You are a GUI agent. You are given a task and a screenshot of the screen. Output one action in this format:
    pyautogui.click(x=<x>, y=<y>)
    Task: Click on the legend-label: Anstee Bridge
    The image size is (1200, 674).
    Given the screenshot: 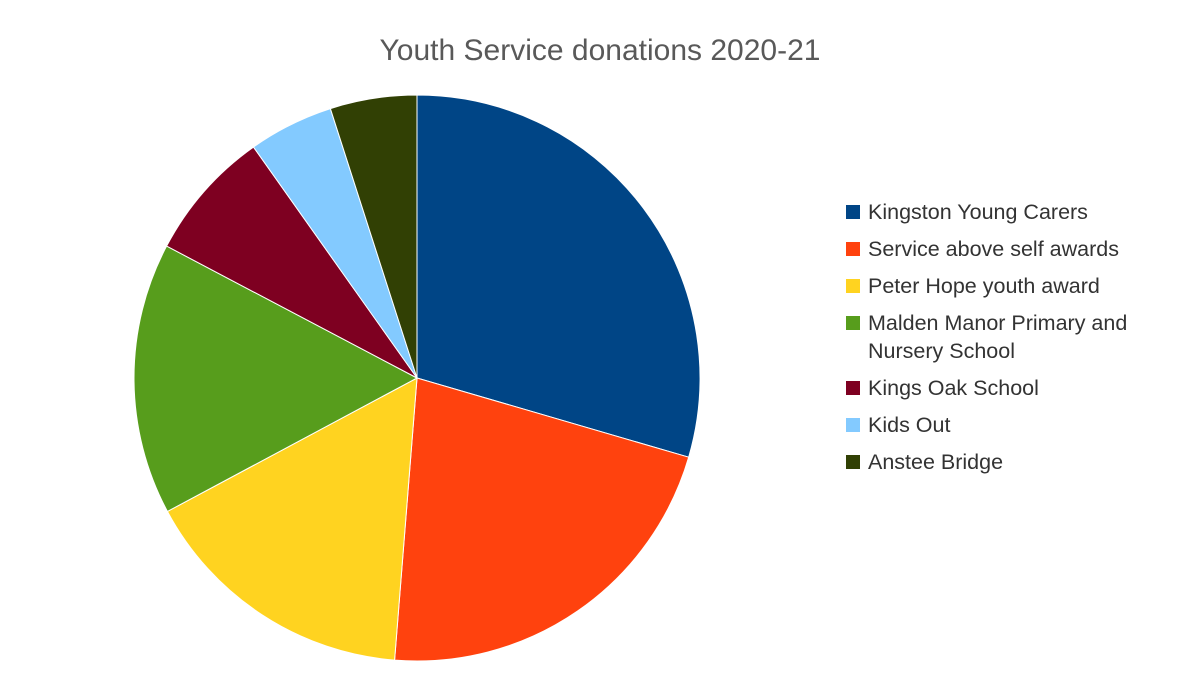 What is the action you would take?
    pyautogui.click(x=936, y=462)
    